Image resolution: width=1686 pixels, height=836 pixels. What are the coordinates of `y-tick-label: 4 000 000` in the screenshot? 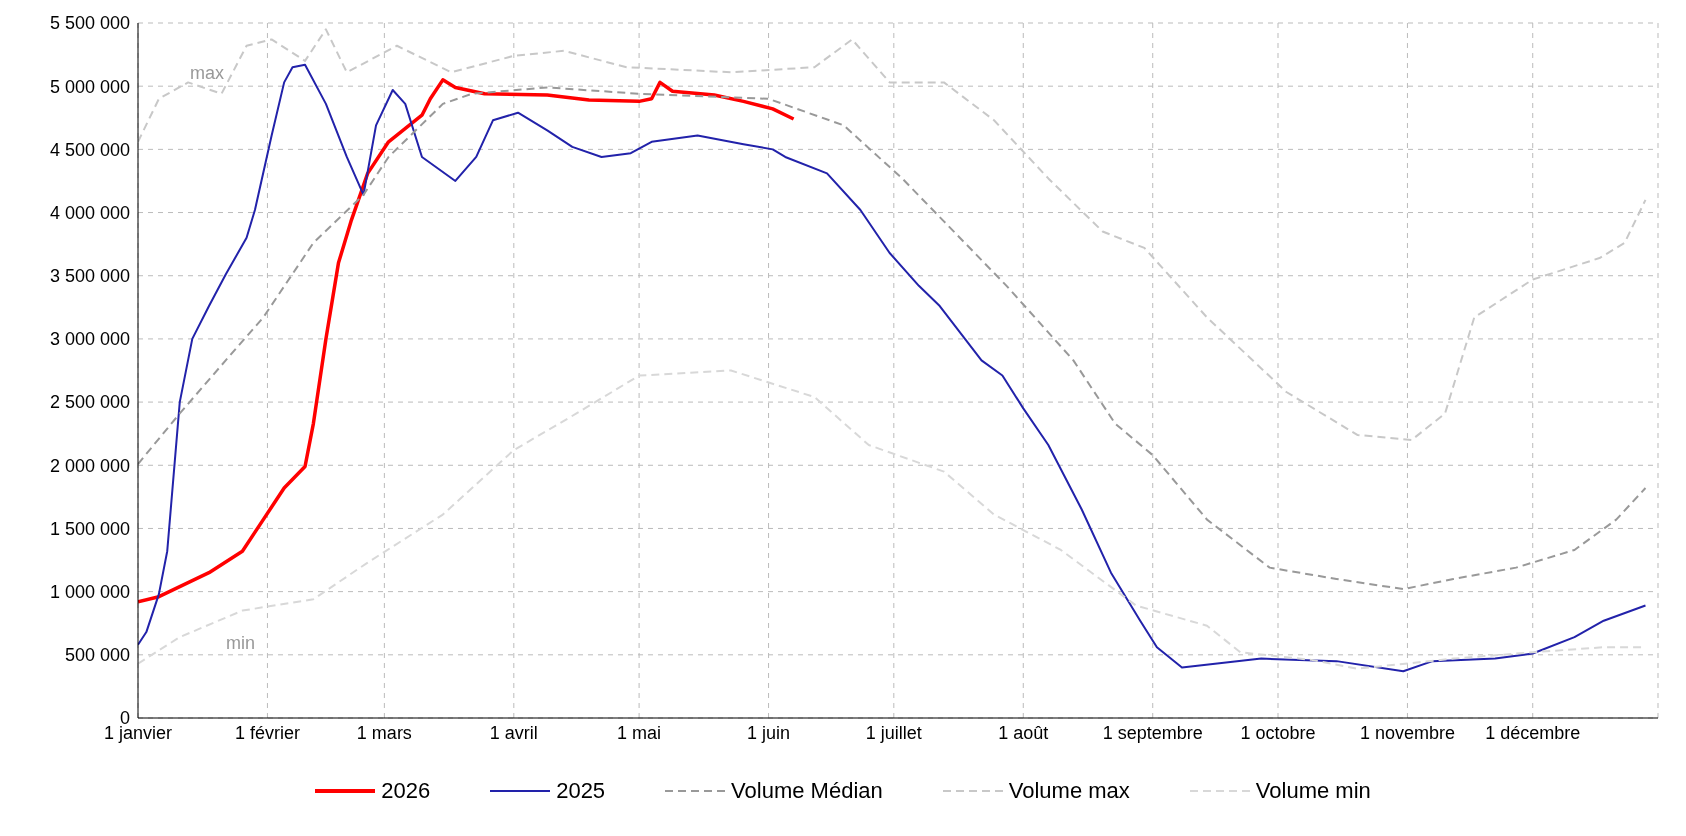 It's located at (89, 212).